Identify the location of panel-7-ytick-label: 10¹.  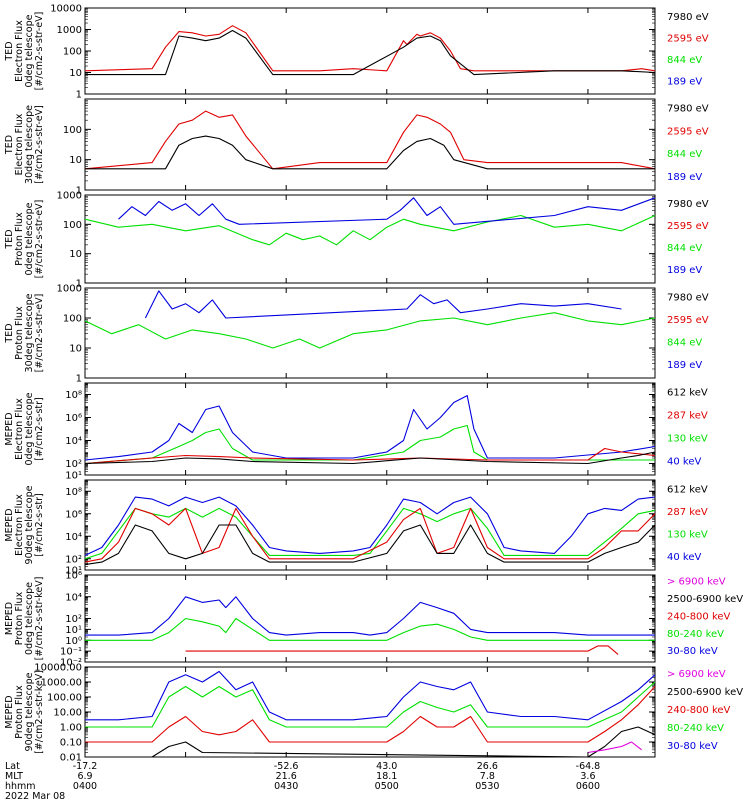
(73, 630).